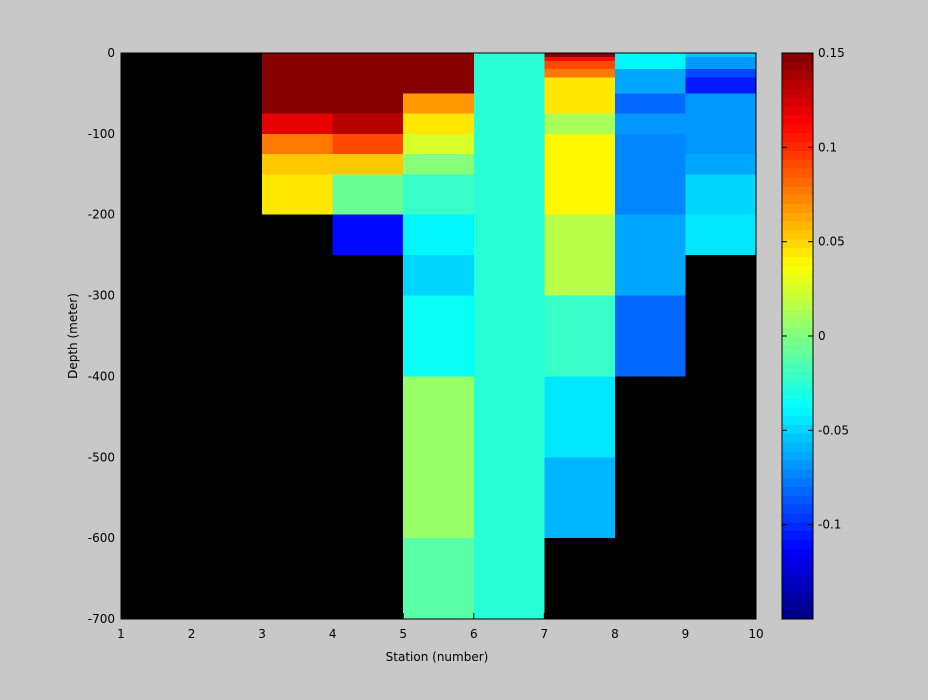 The height and width of the screenshot is (700, 928). I want to click on colorbar-tick-label: 0.1, so click(827, 147).